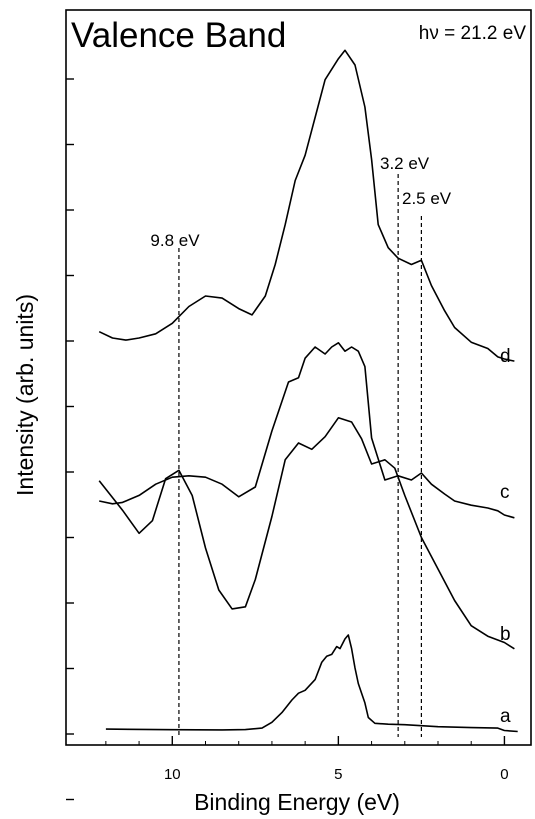 This screenshot has height=819, width=535. What do you see at coordinates (178, 35) in the screenshot?
I see `chart-title: Valence Band` at bounding box center [178, 35].